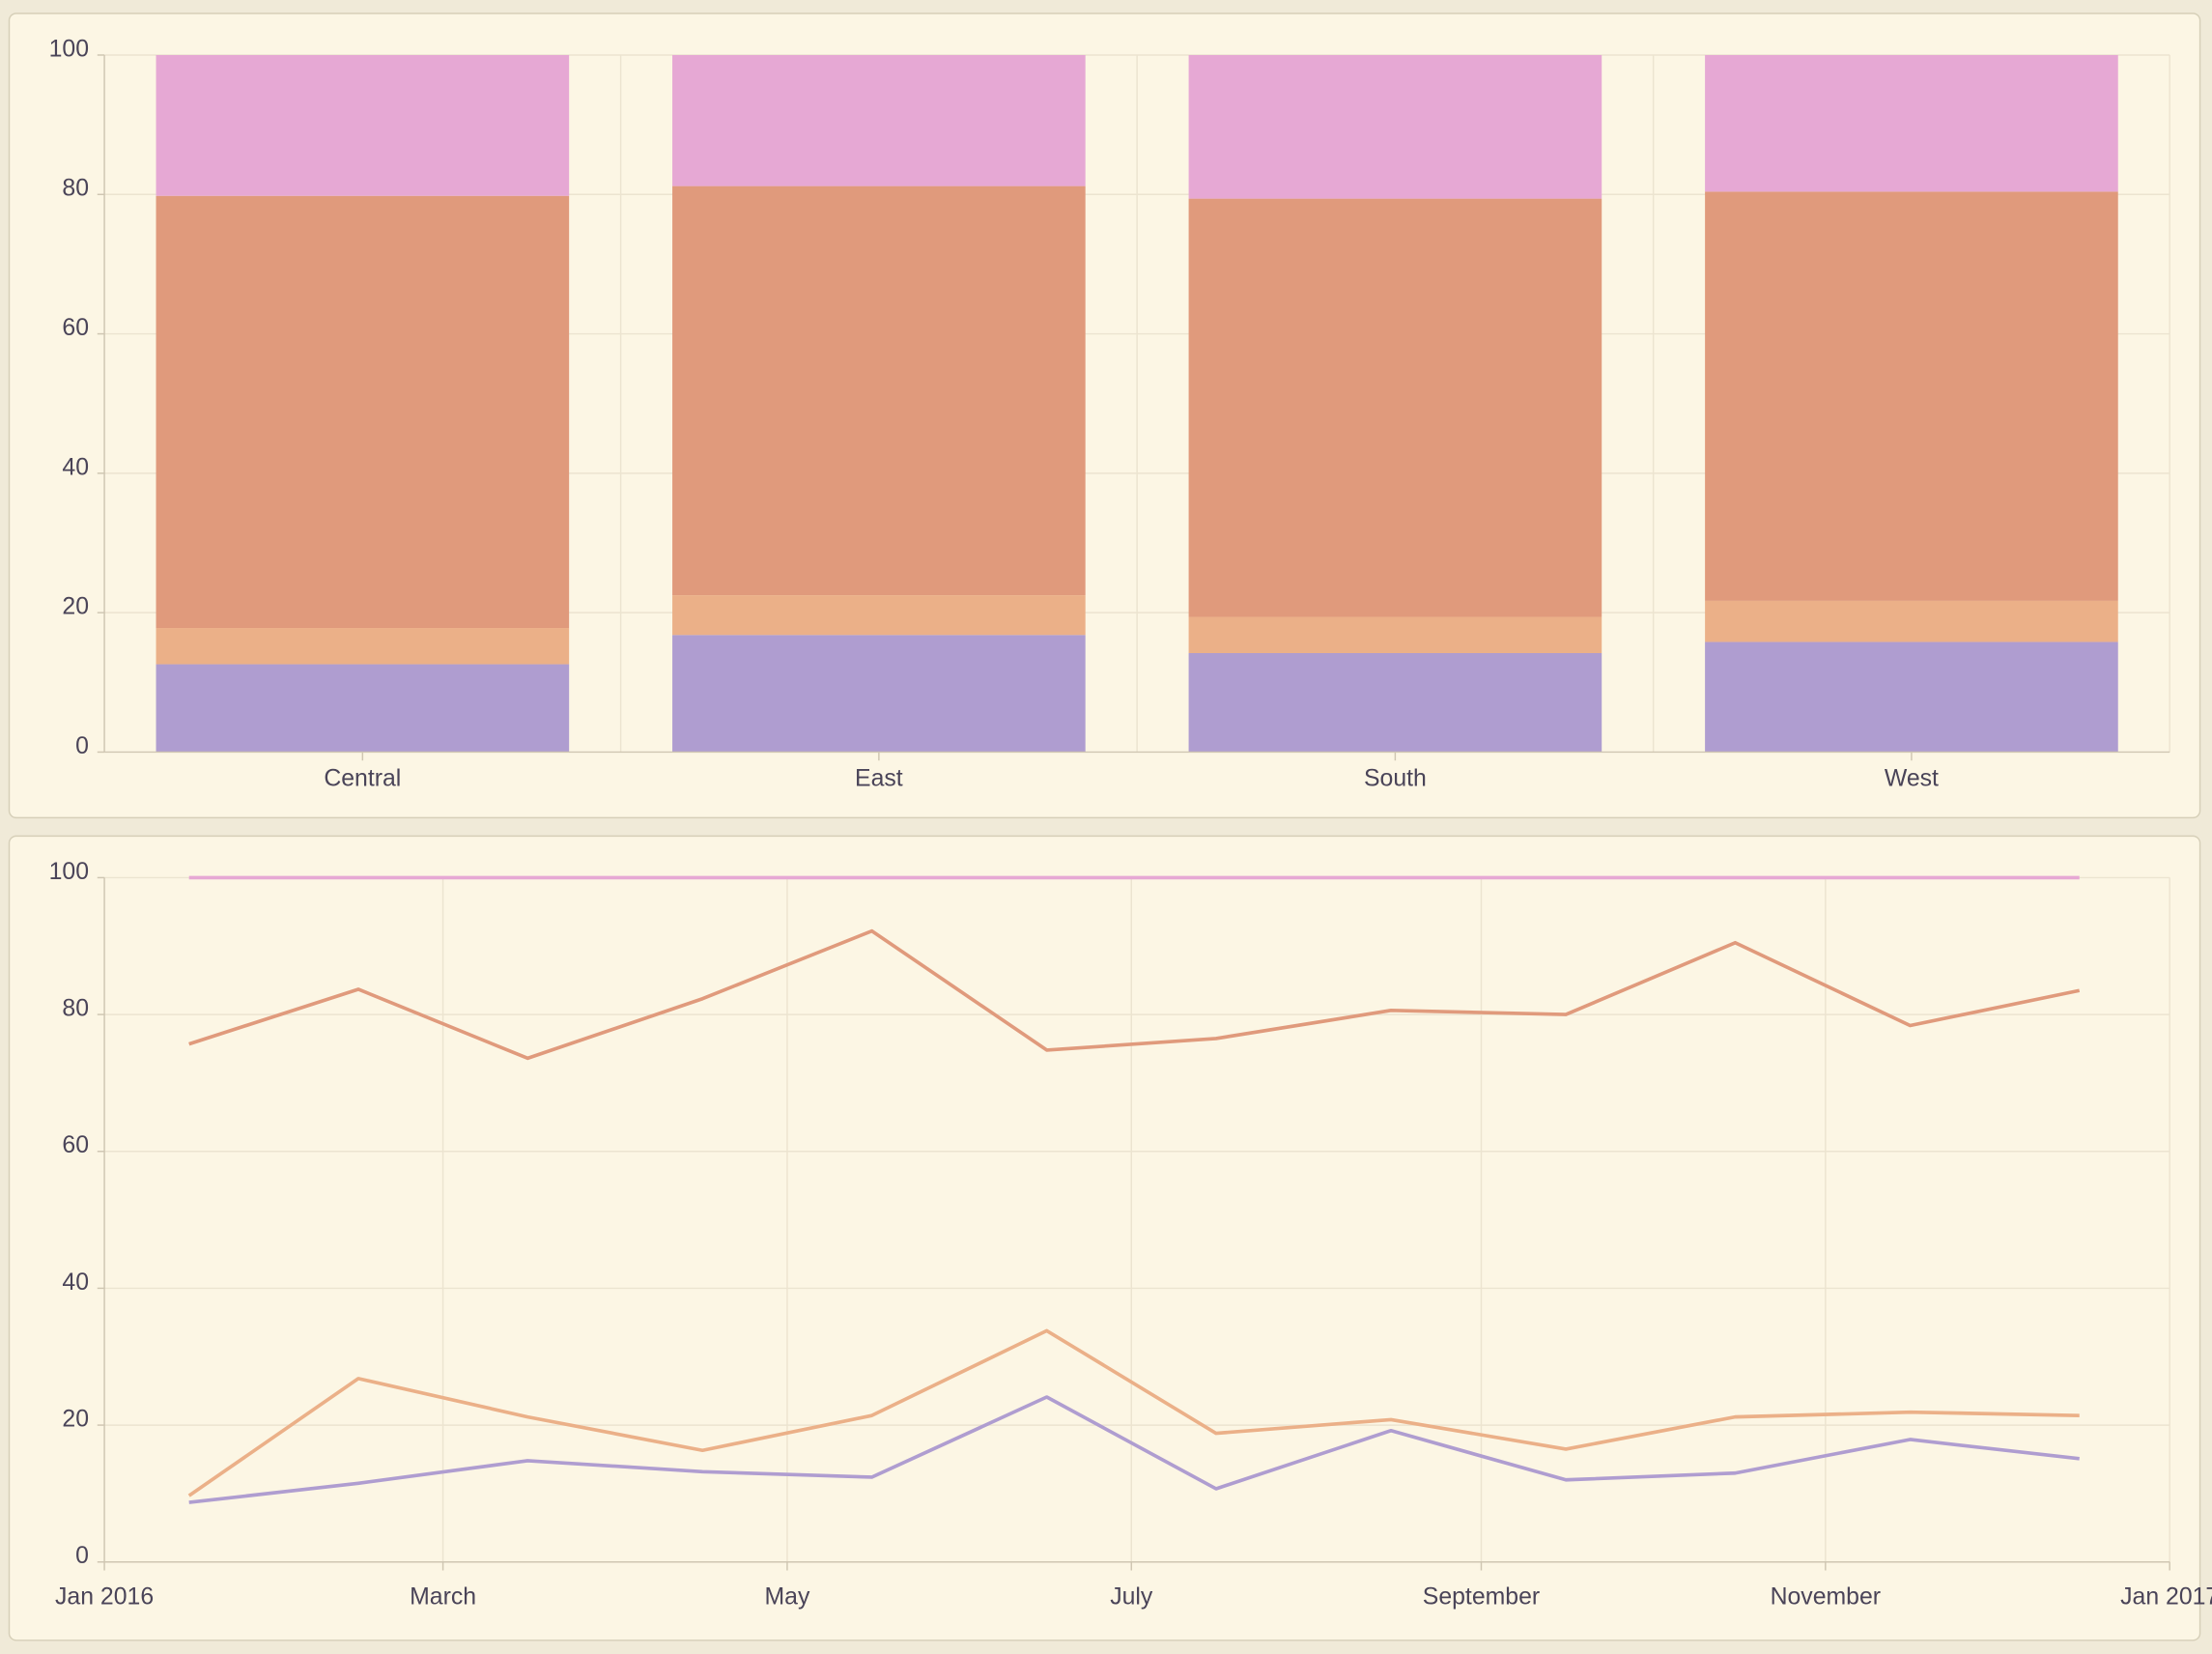 Image resolution: width=2212 pixels, height=1654 pixels. I want to click on x-tick-label: November, so click(1826, 1597).